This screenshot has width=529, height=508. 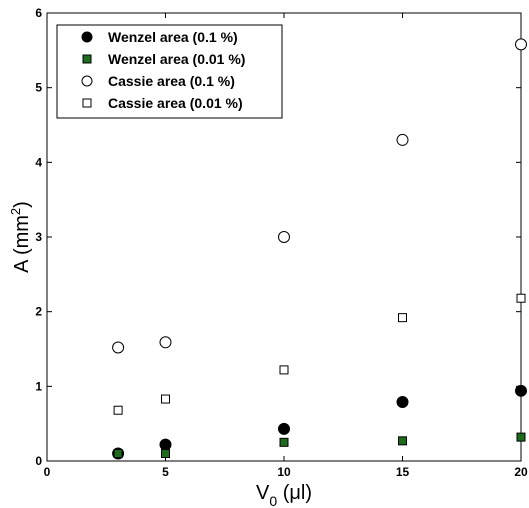 I want to click on y-tick-label: 3, so click(x=38, y=237).